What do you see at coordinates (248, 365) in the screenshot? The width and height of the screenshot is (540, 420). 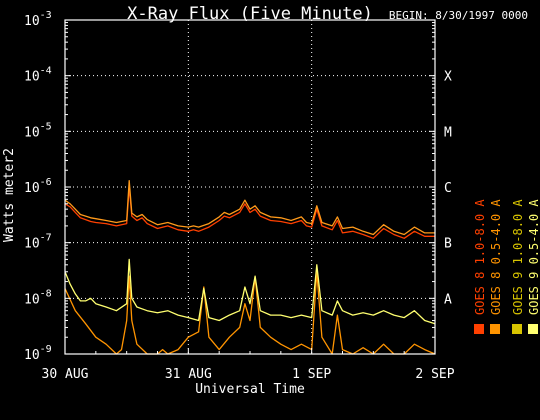 I see `x-tick-labels: 30 AUG 31 AUG 1 SEP 2 SEP` at bounding box center [248, 365].